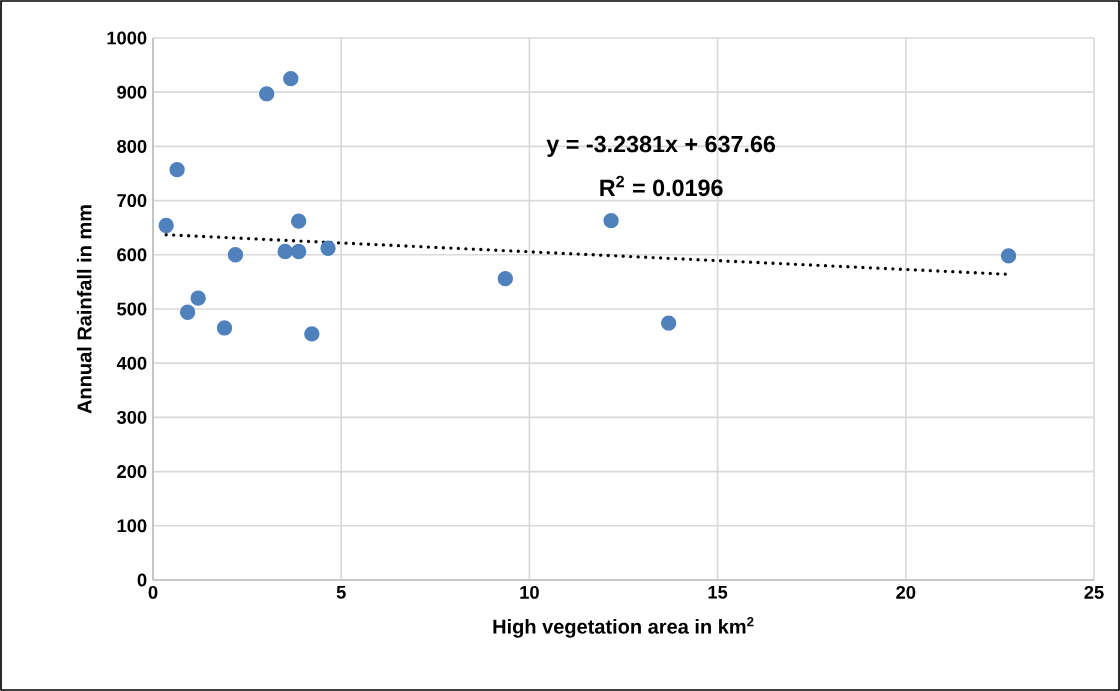  What do you see at coordinates (131, 363) in the screenshot?
I see `y-tick-label: 400` at bounding box center [131, 363].